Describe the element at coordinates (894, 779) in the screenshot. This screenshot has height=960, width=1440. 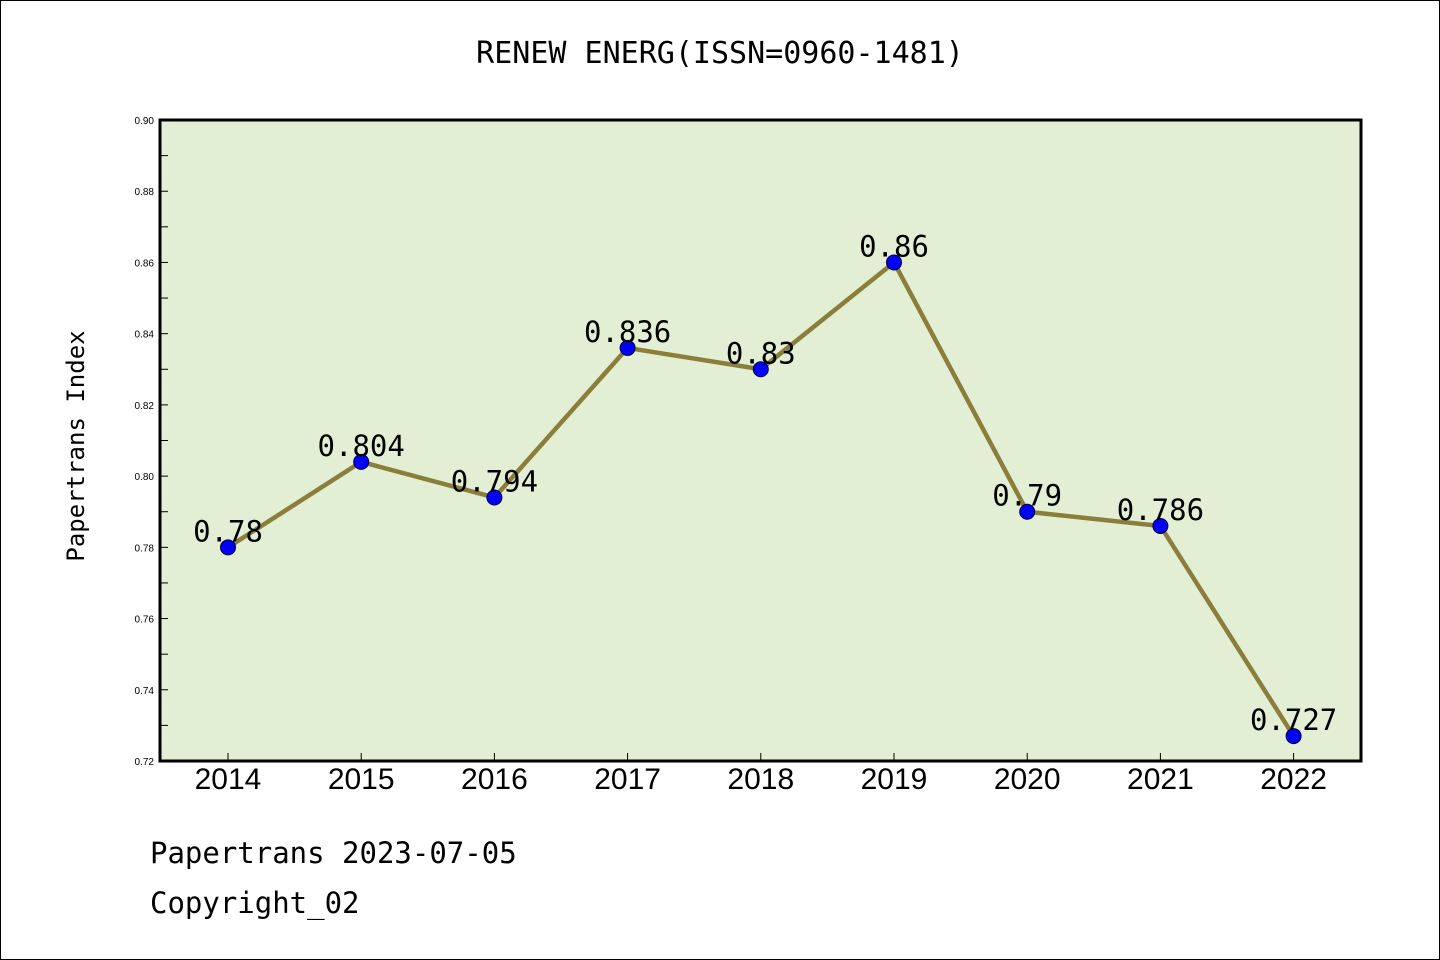
I see `x-tick-label: 2019` at that location.